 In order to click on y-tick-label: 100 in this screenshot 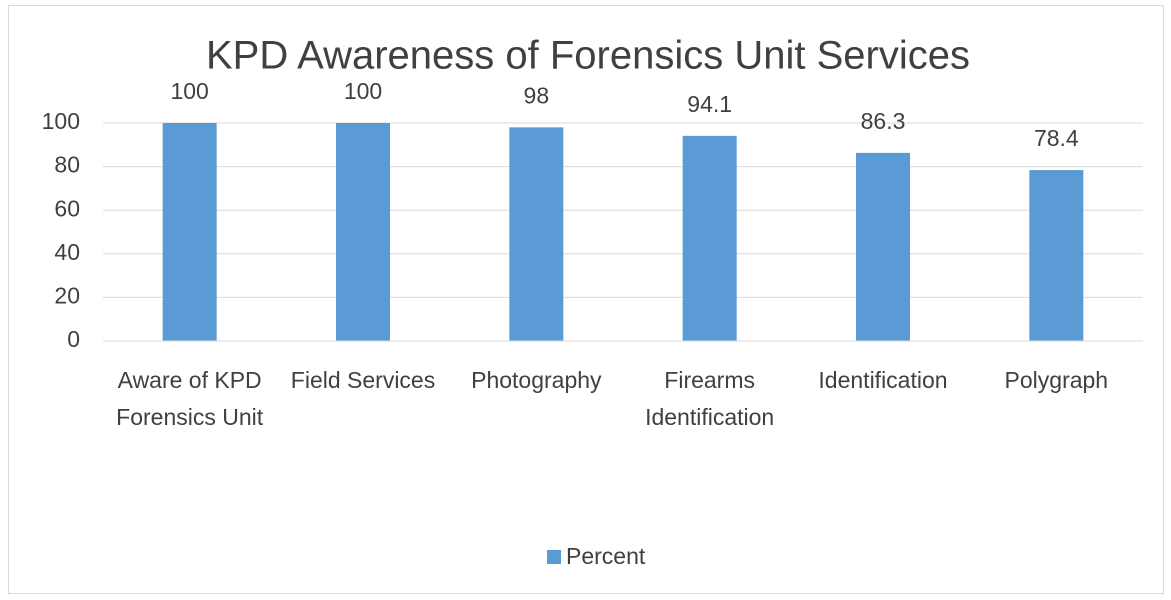, I will do `click(61, 121)`.